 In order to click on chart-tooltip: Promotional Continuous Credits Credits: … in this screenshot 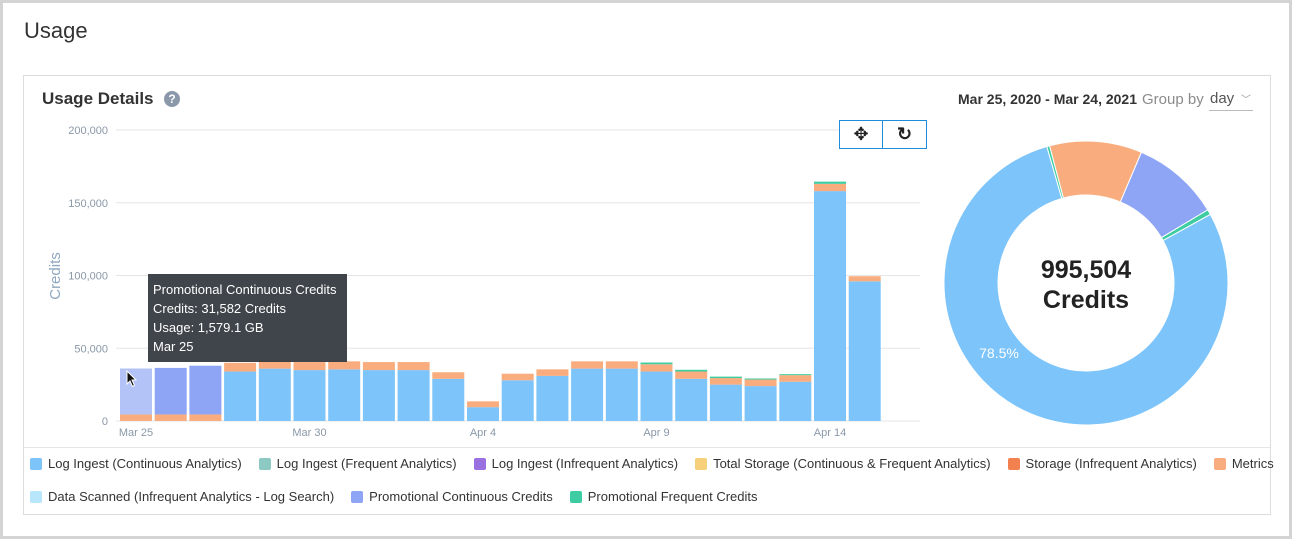, I will do `click(247, 318)`.